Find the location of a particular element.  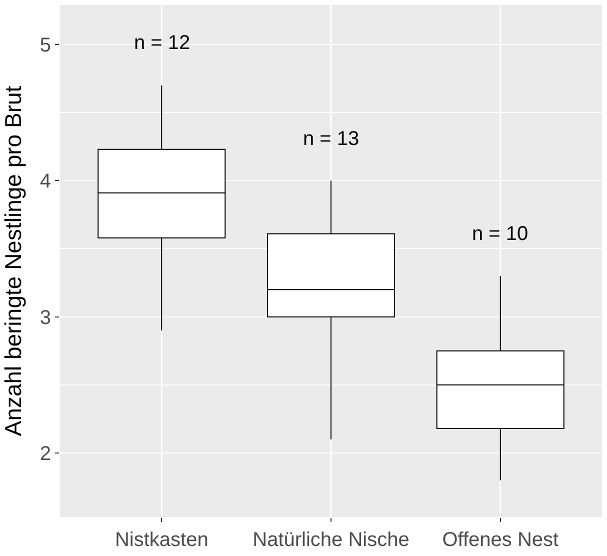

x-tick-label: Natürliche Nische is located at coordinates (331, 540).